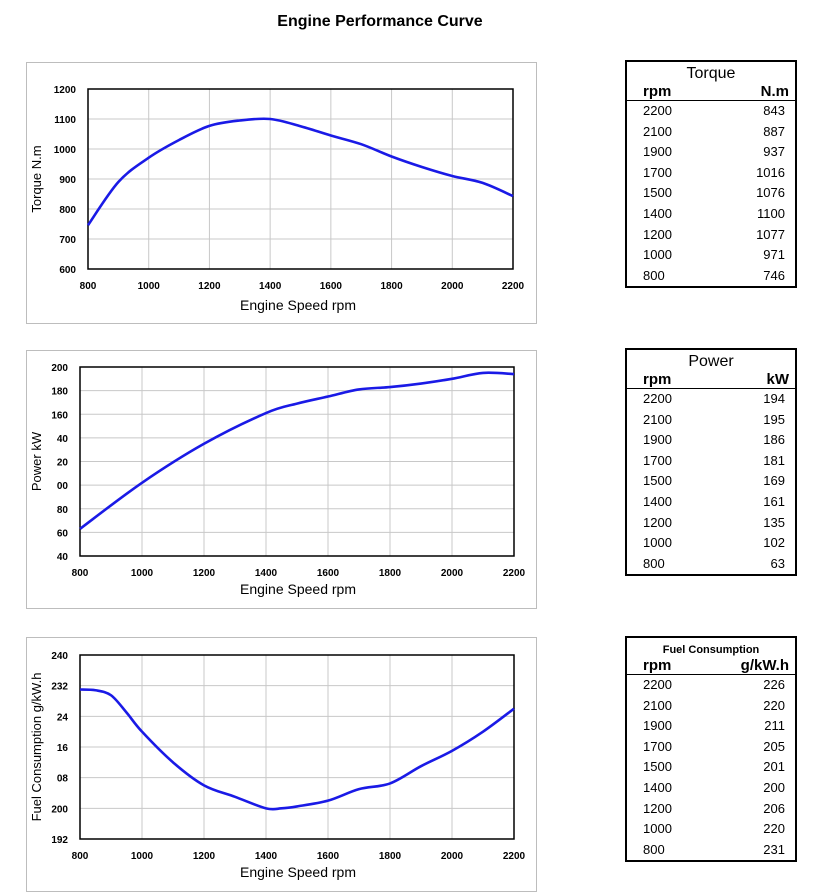  Describe the element at coordinates (657, 172) in the screenshot. I see `cell-rpm: 1700` at that location.